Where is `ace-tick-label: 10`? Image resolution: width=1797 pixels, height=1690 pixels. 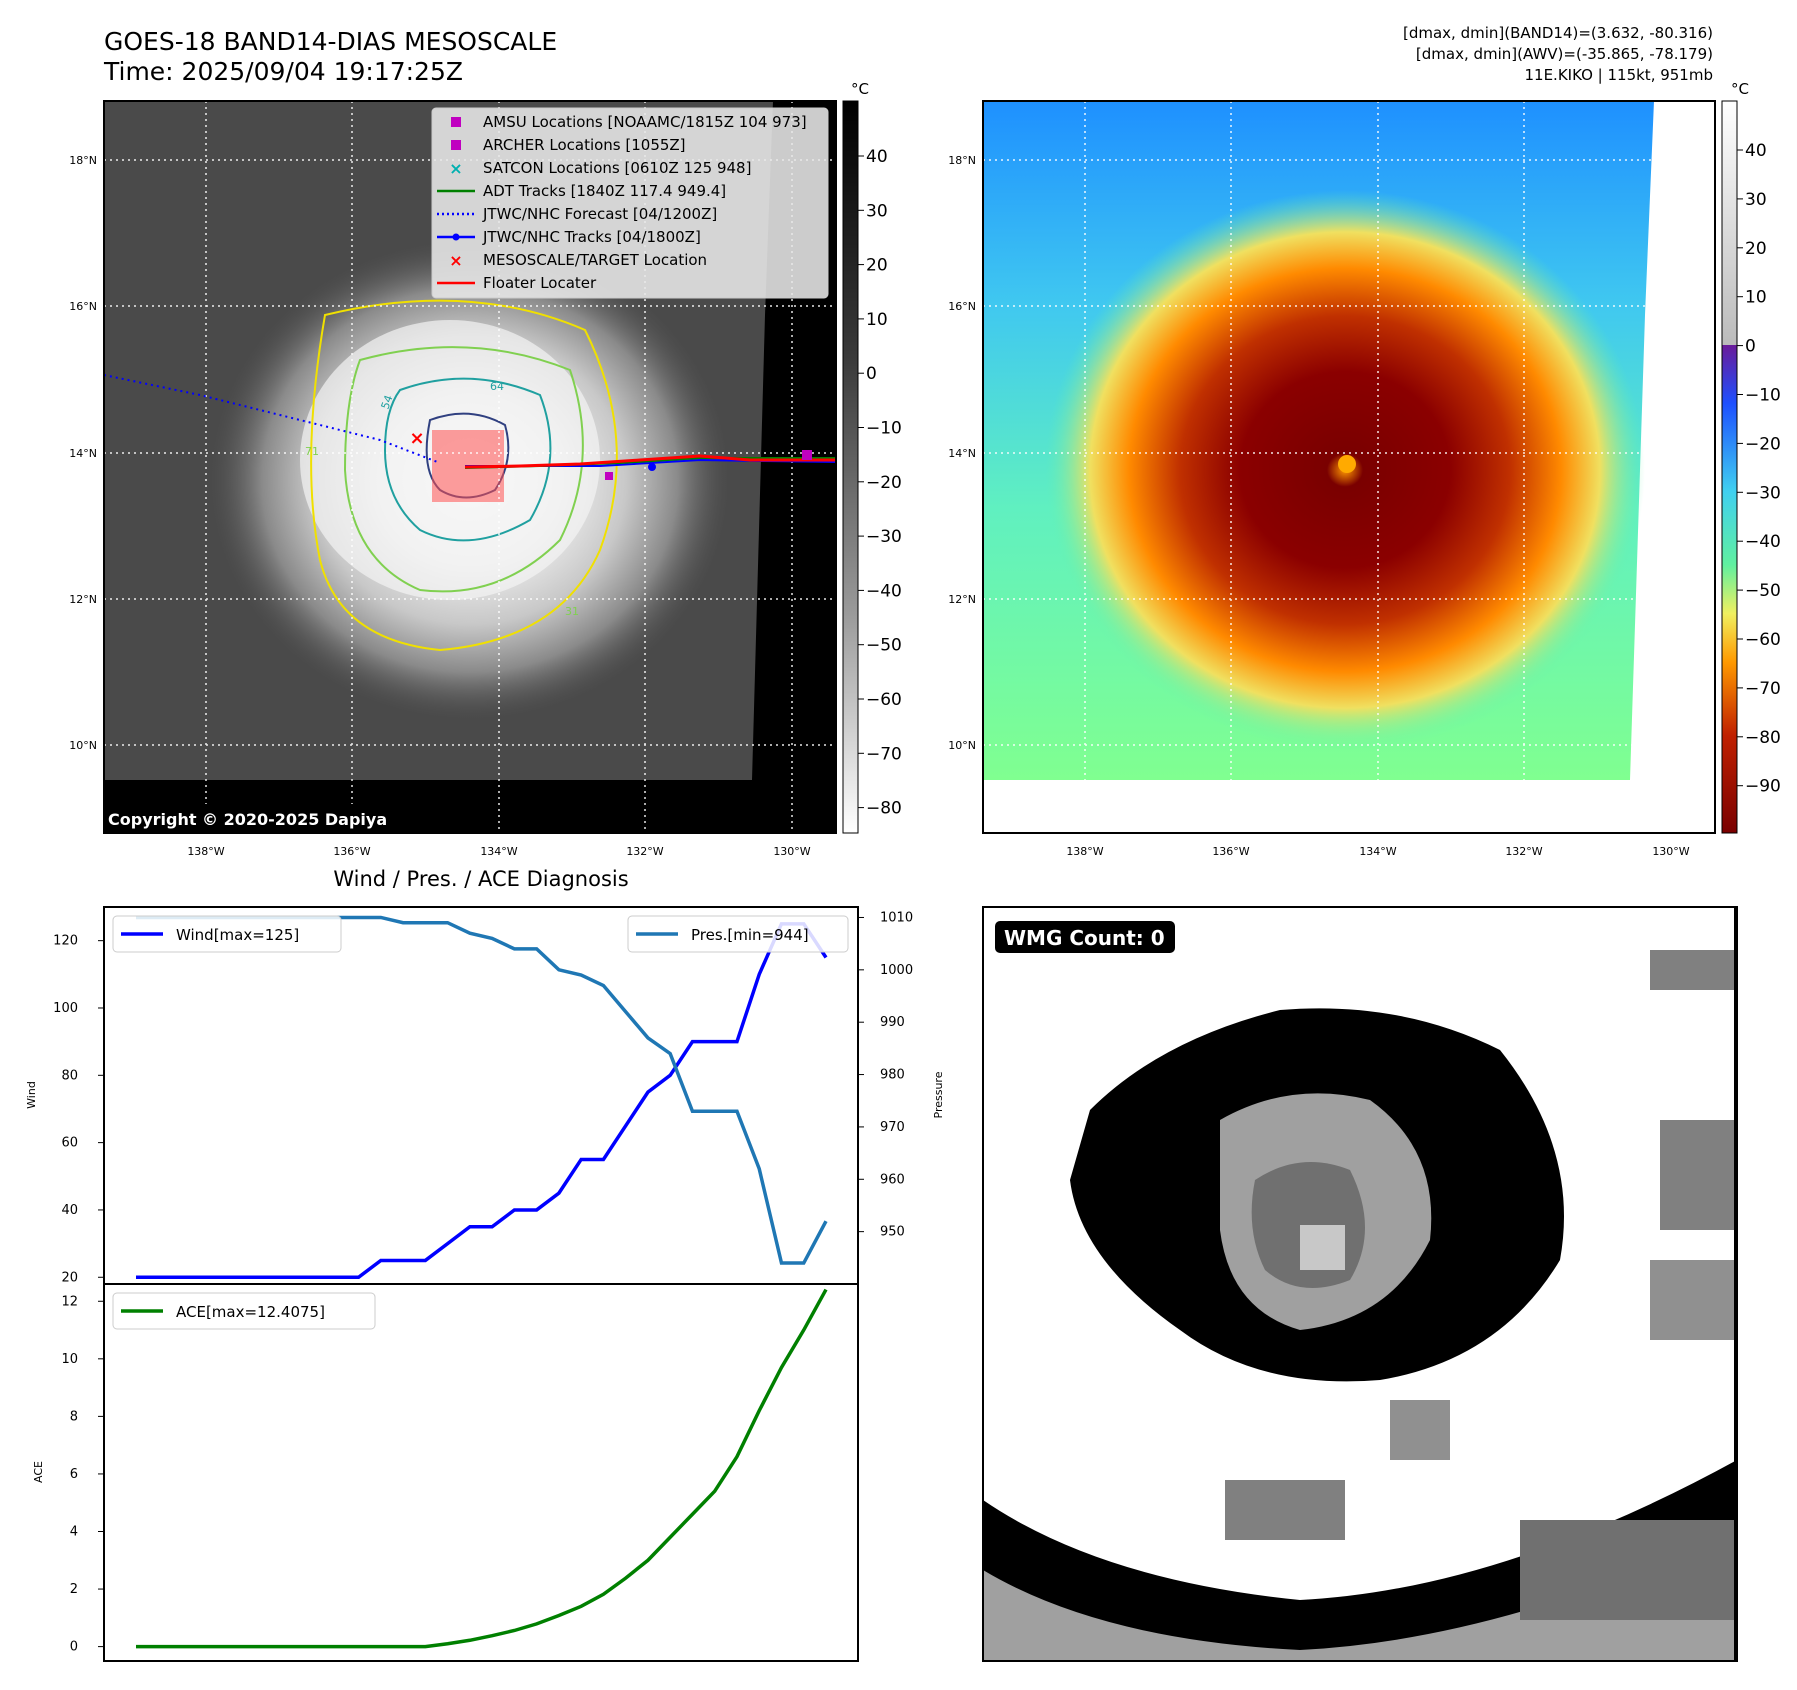
ace-tick-label: 10 is located at coordinates (69, 1359).